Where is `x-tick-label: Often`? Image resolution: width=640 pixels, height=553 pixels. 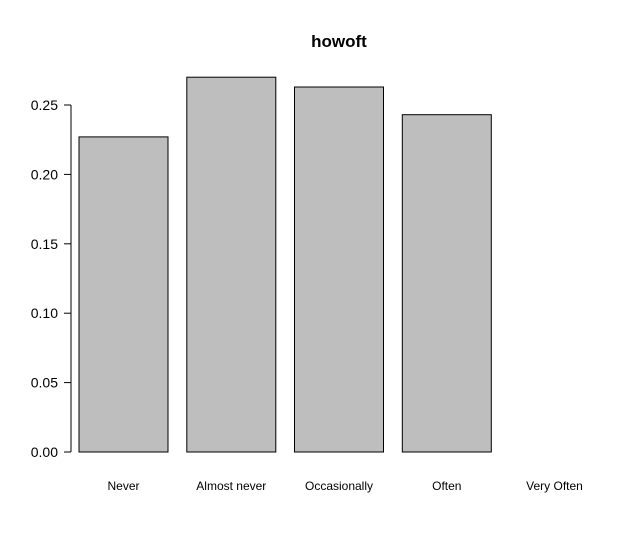 x-tick-label: Often is located at coordinates (446, 486).